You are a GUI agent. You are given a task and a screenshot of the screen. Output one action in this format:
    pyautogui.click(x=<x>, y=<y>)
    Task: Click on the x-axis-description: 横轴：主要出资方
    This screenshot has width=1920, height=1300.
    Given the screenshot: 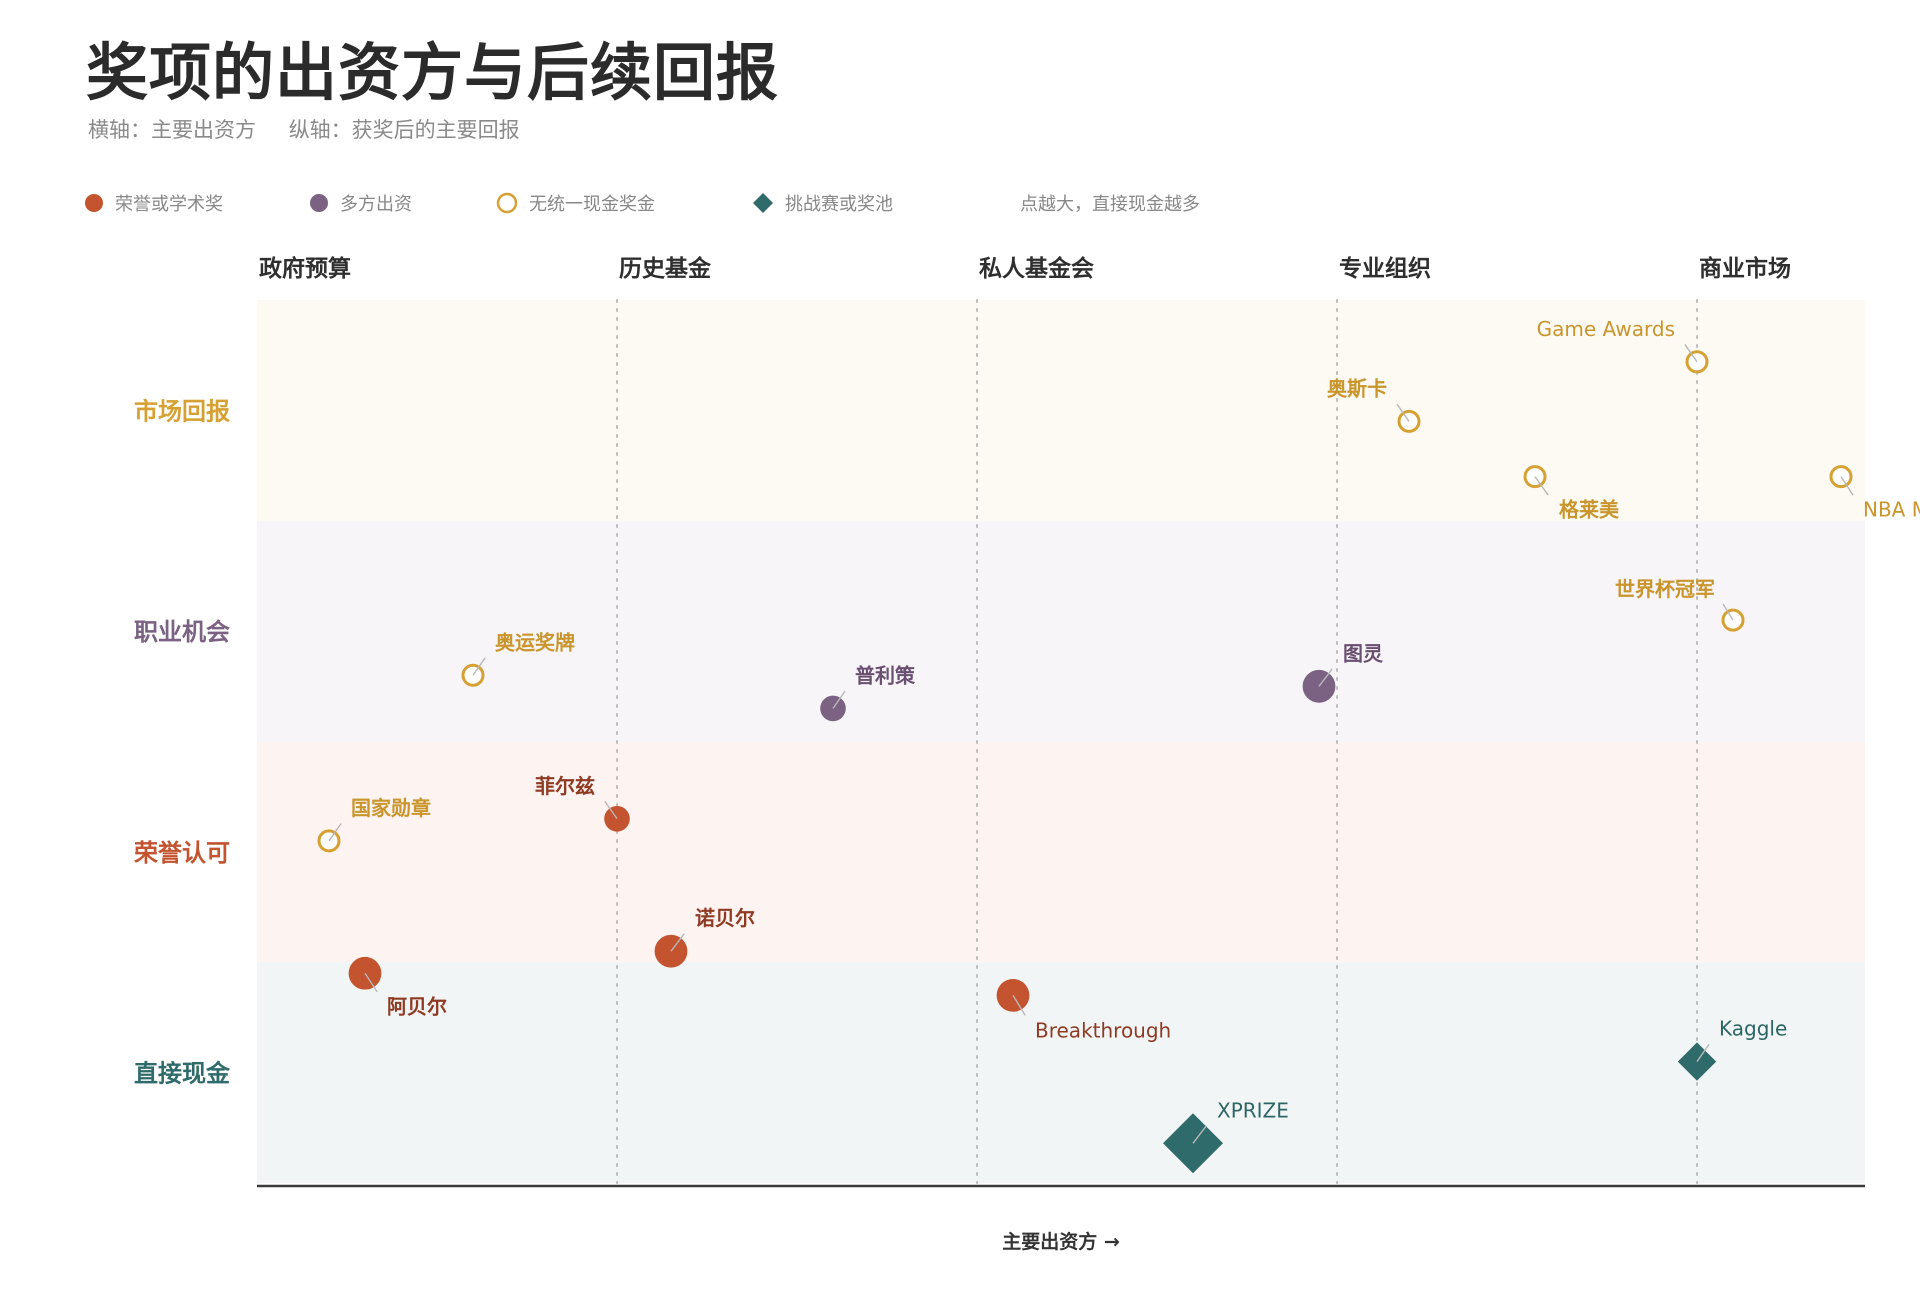 What is the action you would take?
    pyautogui.click(x=172, y=130)
    